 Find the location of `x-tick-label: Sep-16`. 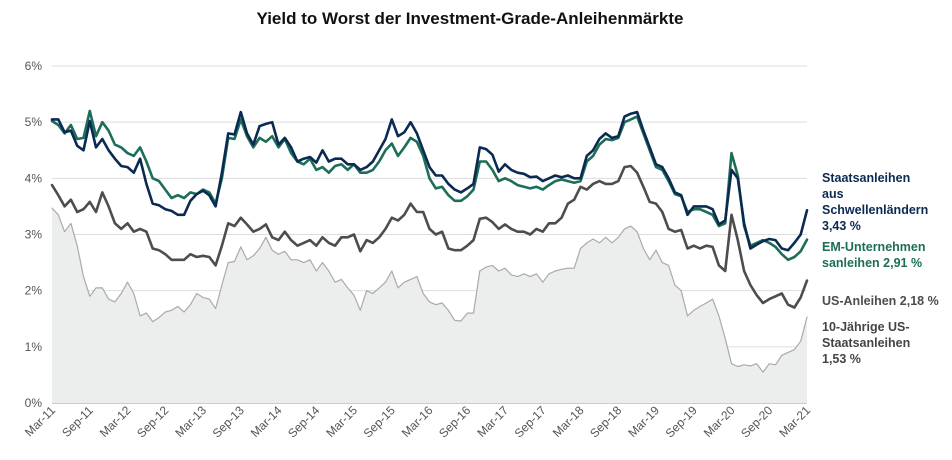

x-tick-label: Sep-16 is located at coordinates (454, 421).